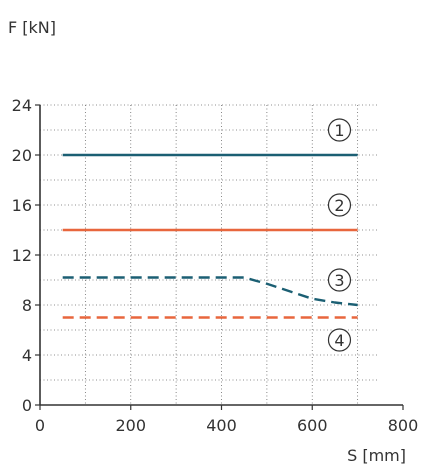 This screenshot has width=425, height=470. I want to click on series-marker-label-4: 4, so click(339, 340).